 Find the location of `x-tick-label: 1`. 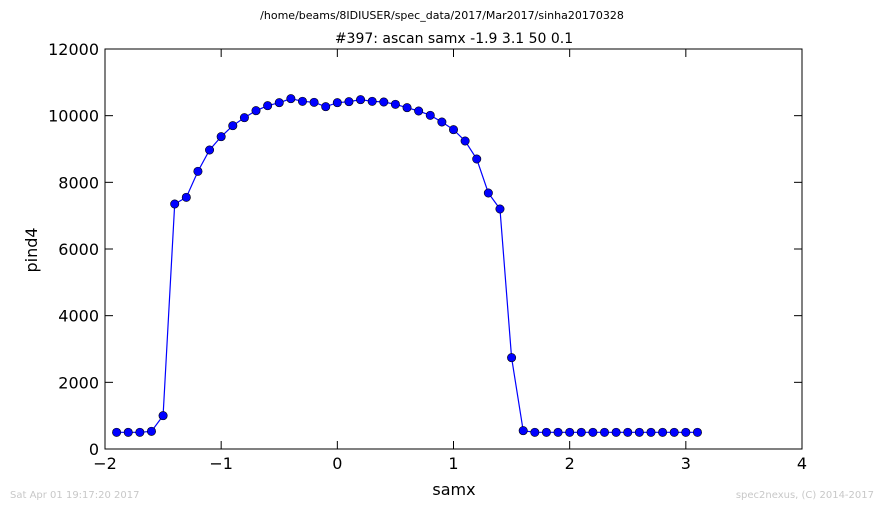

x-tick-label: 1 is located at coordinates (453, 463).